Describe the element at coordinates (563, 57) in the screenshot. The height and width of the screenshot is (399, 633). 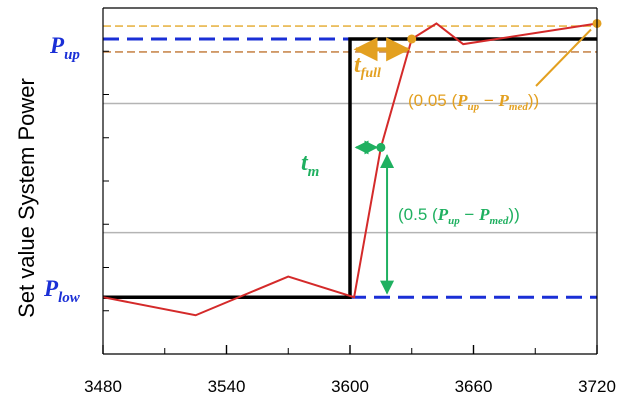
I see `five-pct-leader-line` at that location.